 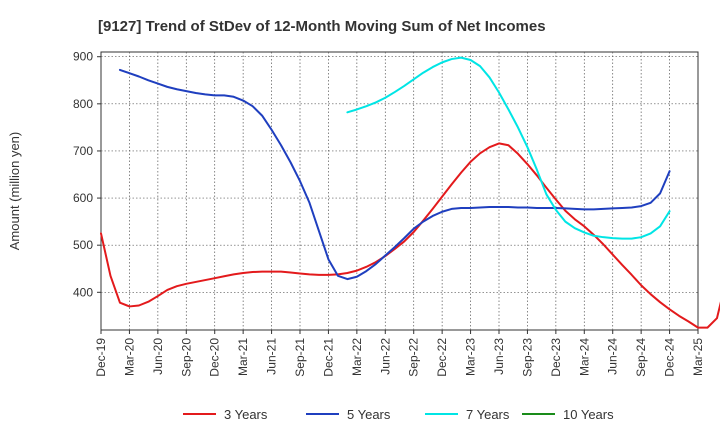 I want to click on x-tick-label: Dec-19, so click(x=101, y=357).